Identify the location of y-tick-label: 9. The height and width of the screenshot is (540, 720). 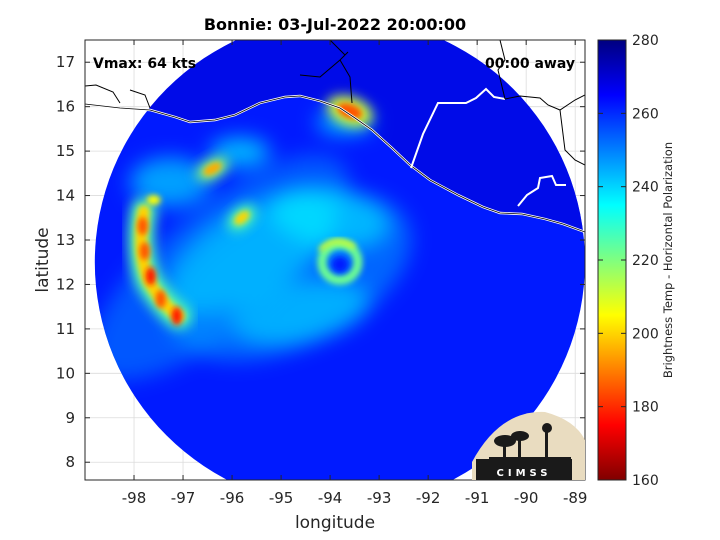
(70, 418).